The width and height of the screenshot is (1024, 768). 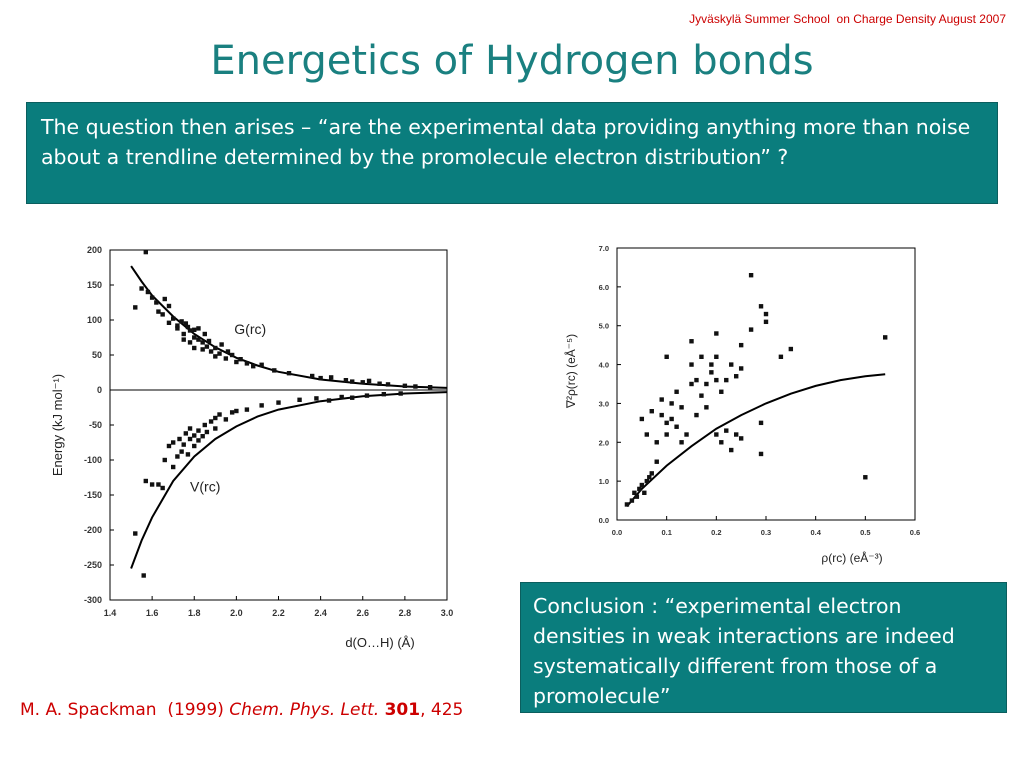 What do you see at coordinates (604, 248) in the screenshot?
I see `y-tick-label: 7.0` at bounding box center [604, 248].